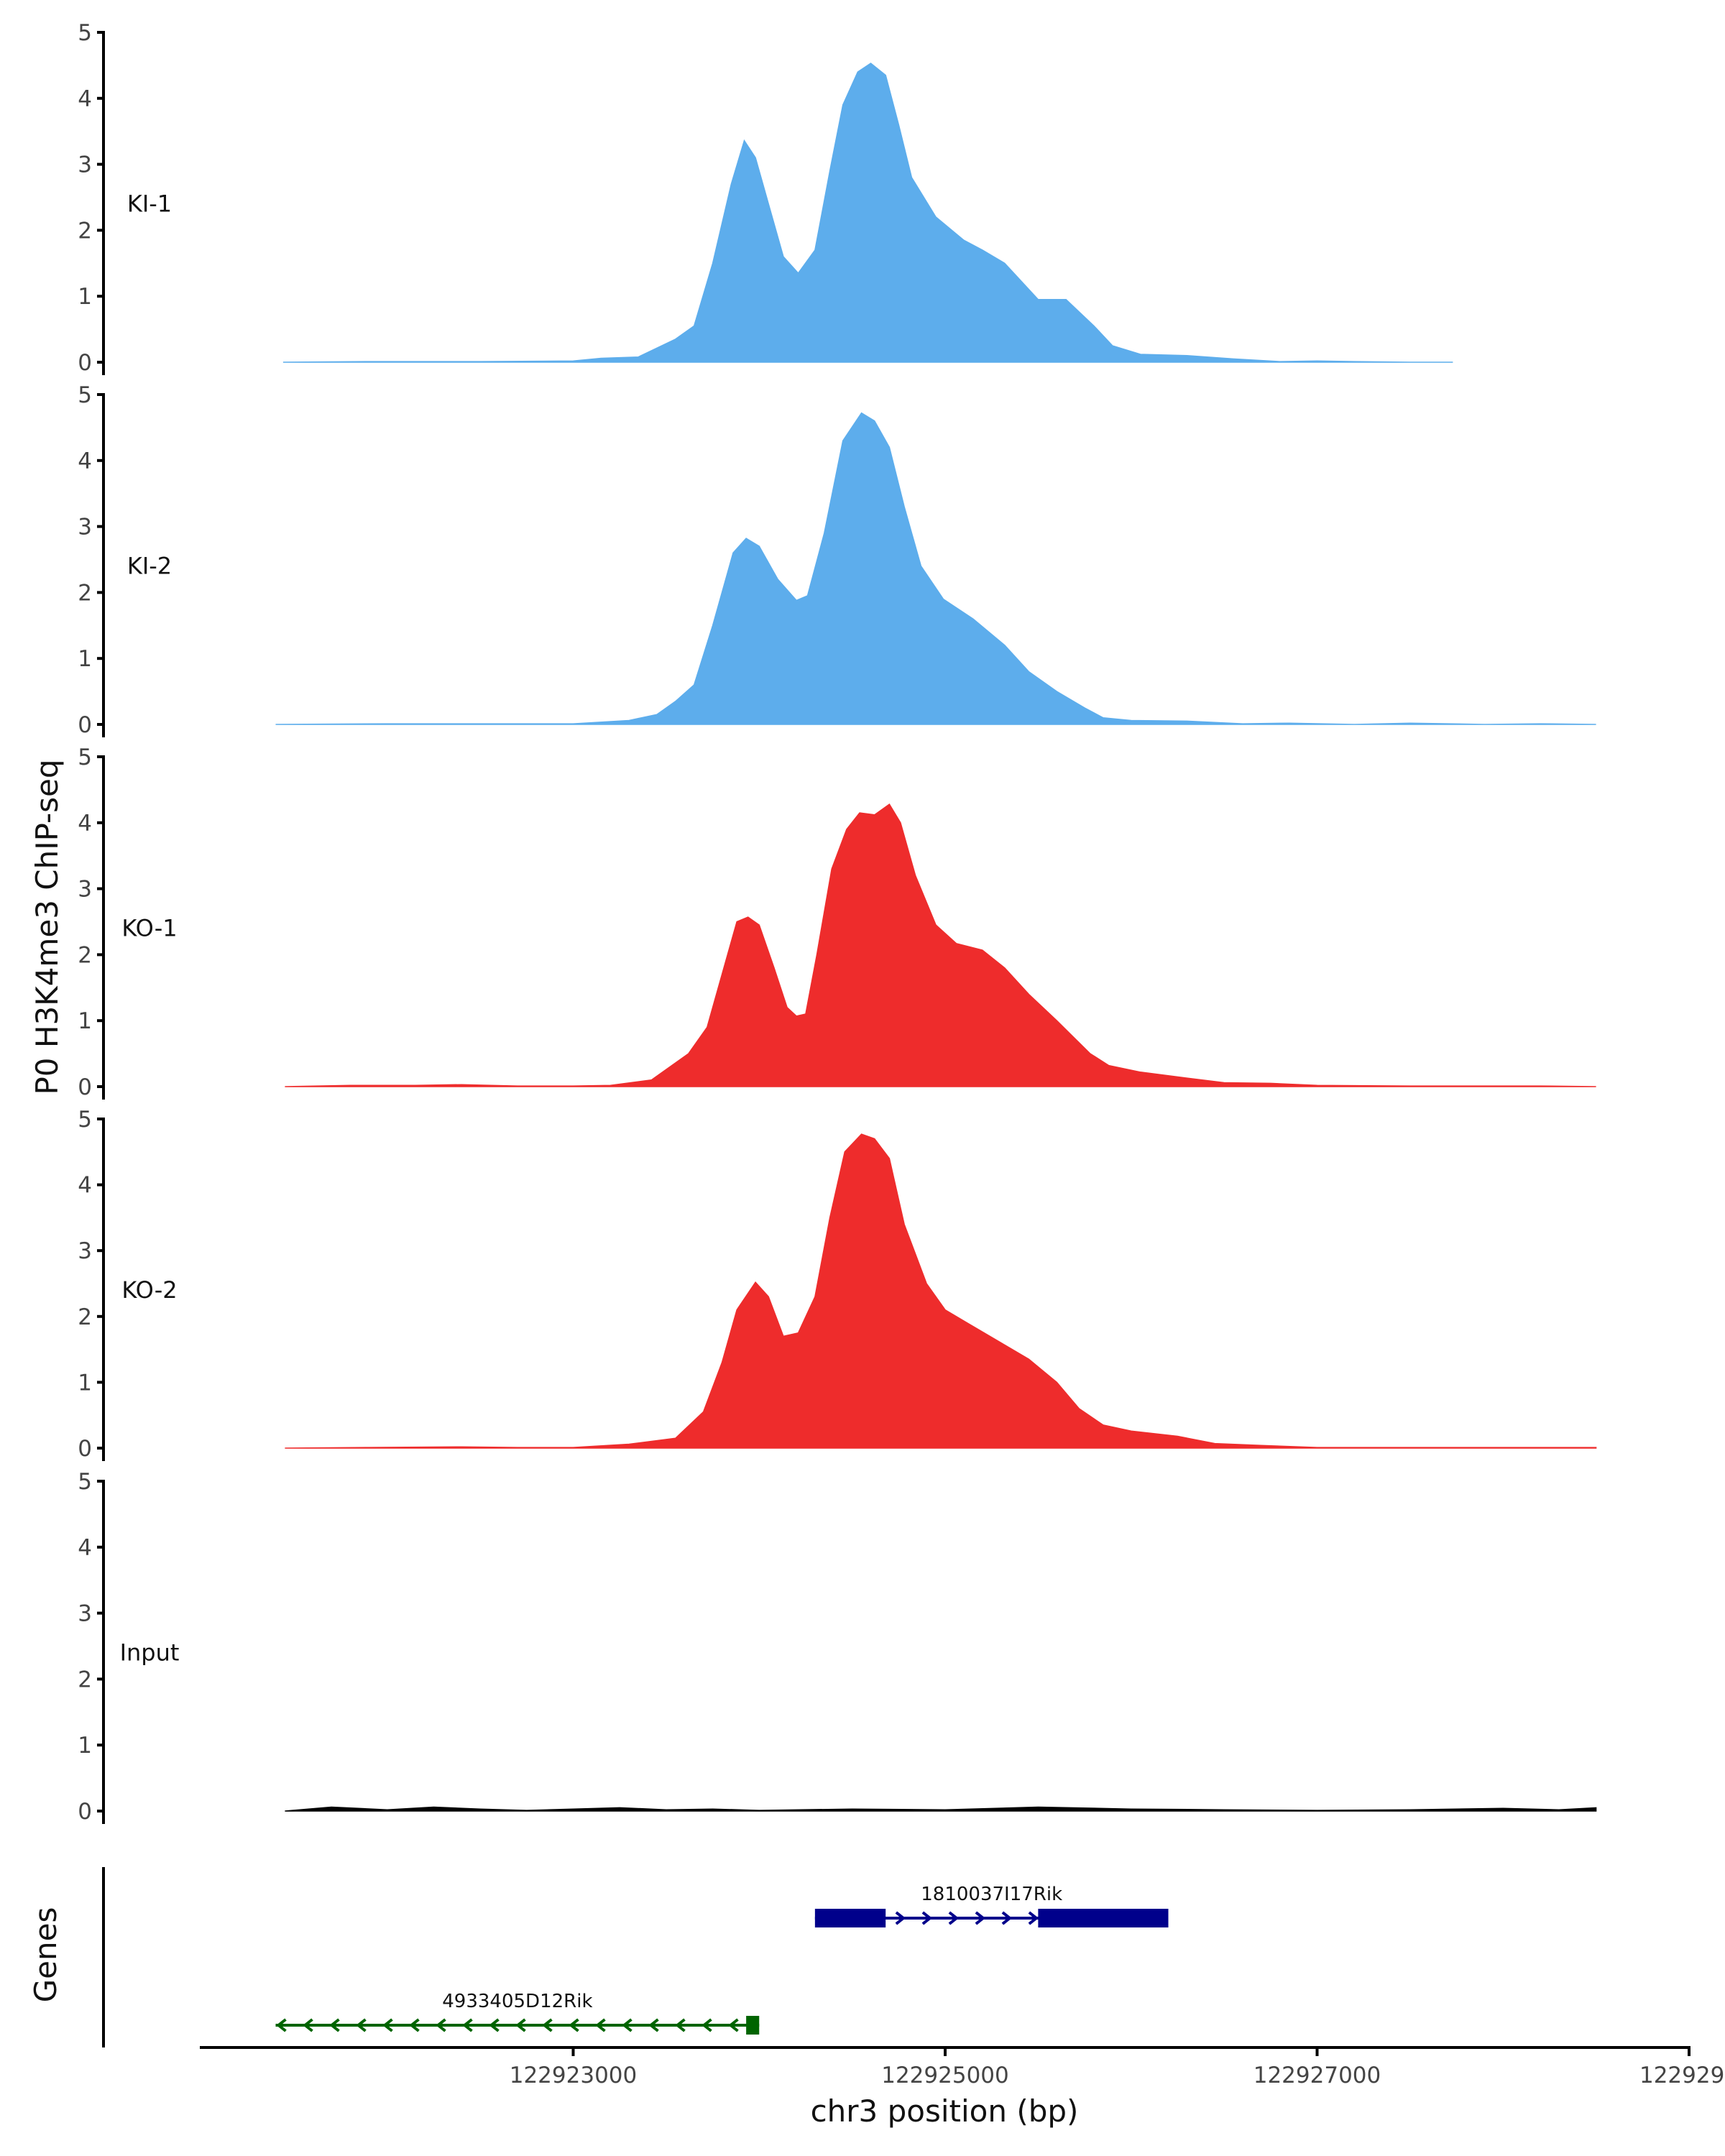 The height and width of the screenshot is (2156, 1725). What do you see at coordinates (991, 1905) in the screenshot?
I see `gene-1810037i17rik: 1810037I17Rik` at bounding box center [991, 1905].